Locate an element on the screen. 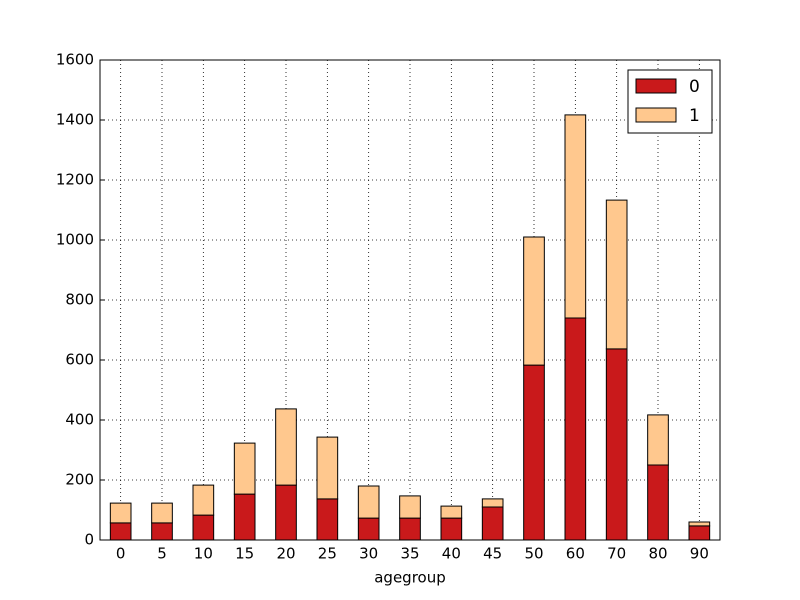  x-tick-label: 90 is located at coordinates (699, 554).